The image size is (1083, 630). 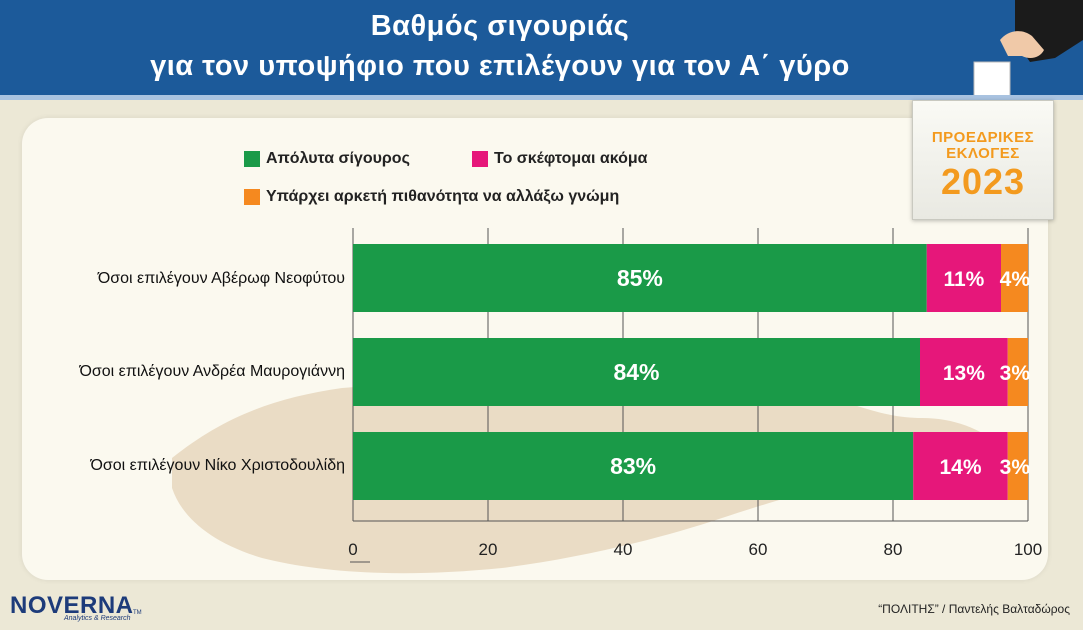 What do you see at coordinates (488, 549) in the screenshot?
I see `x-tick-label-20: 20` at bounding box center [488, 549].